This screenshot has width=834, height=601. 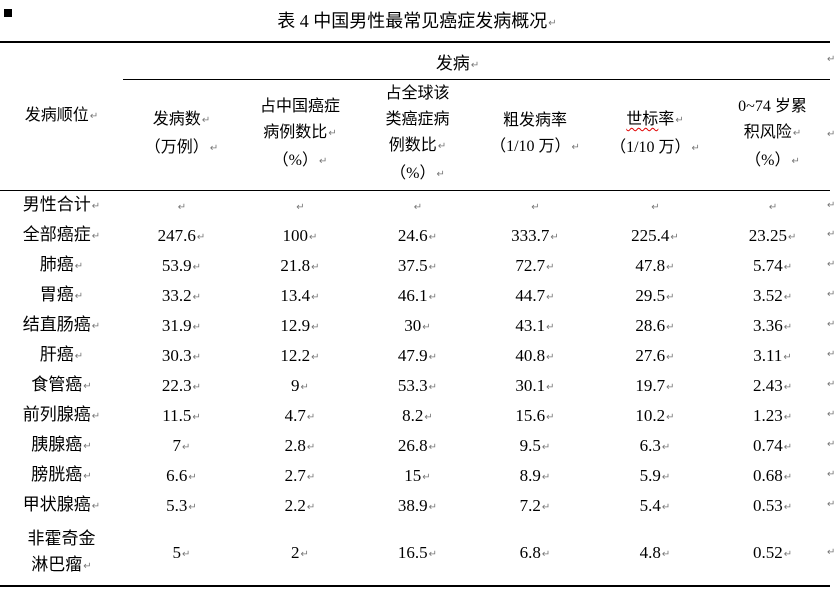 What do you see at coordinates (177, 445) in the screenshot?
I see `cell-value: 7` at bounding box center [177, 445].